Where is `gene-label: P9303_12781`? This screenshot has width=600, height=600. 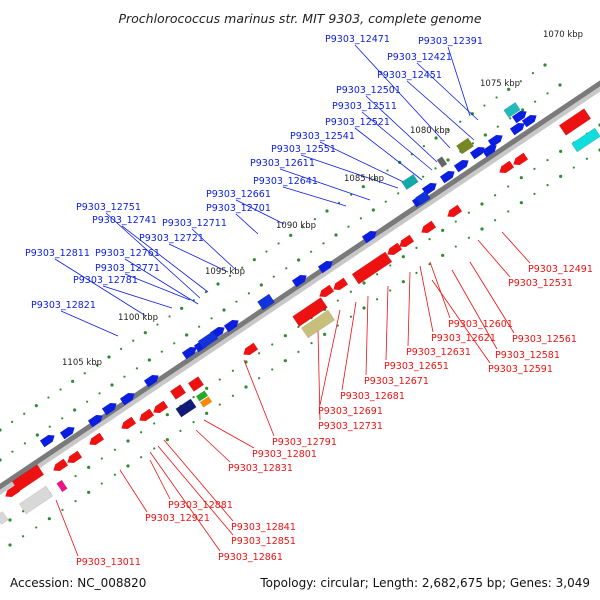 gene-label: P9303_12781 is located at coordinates (105, 280).